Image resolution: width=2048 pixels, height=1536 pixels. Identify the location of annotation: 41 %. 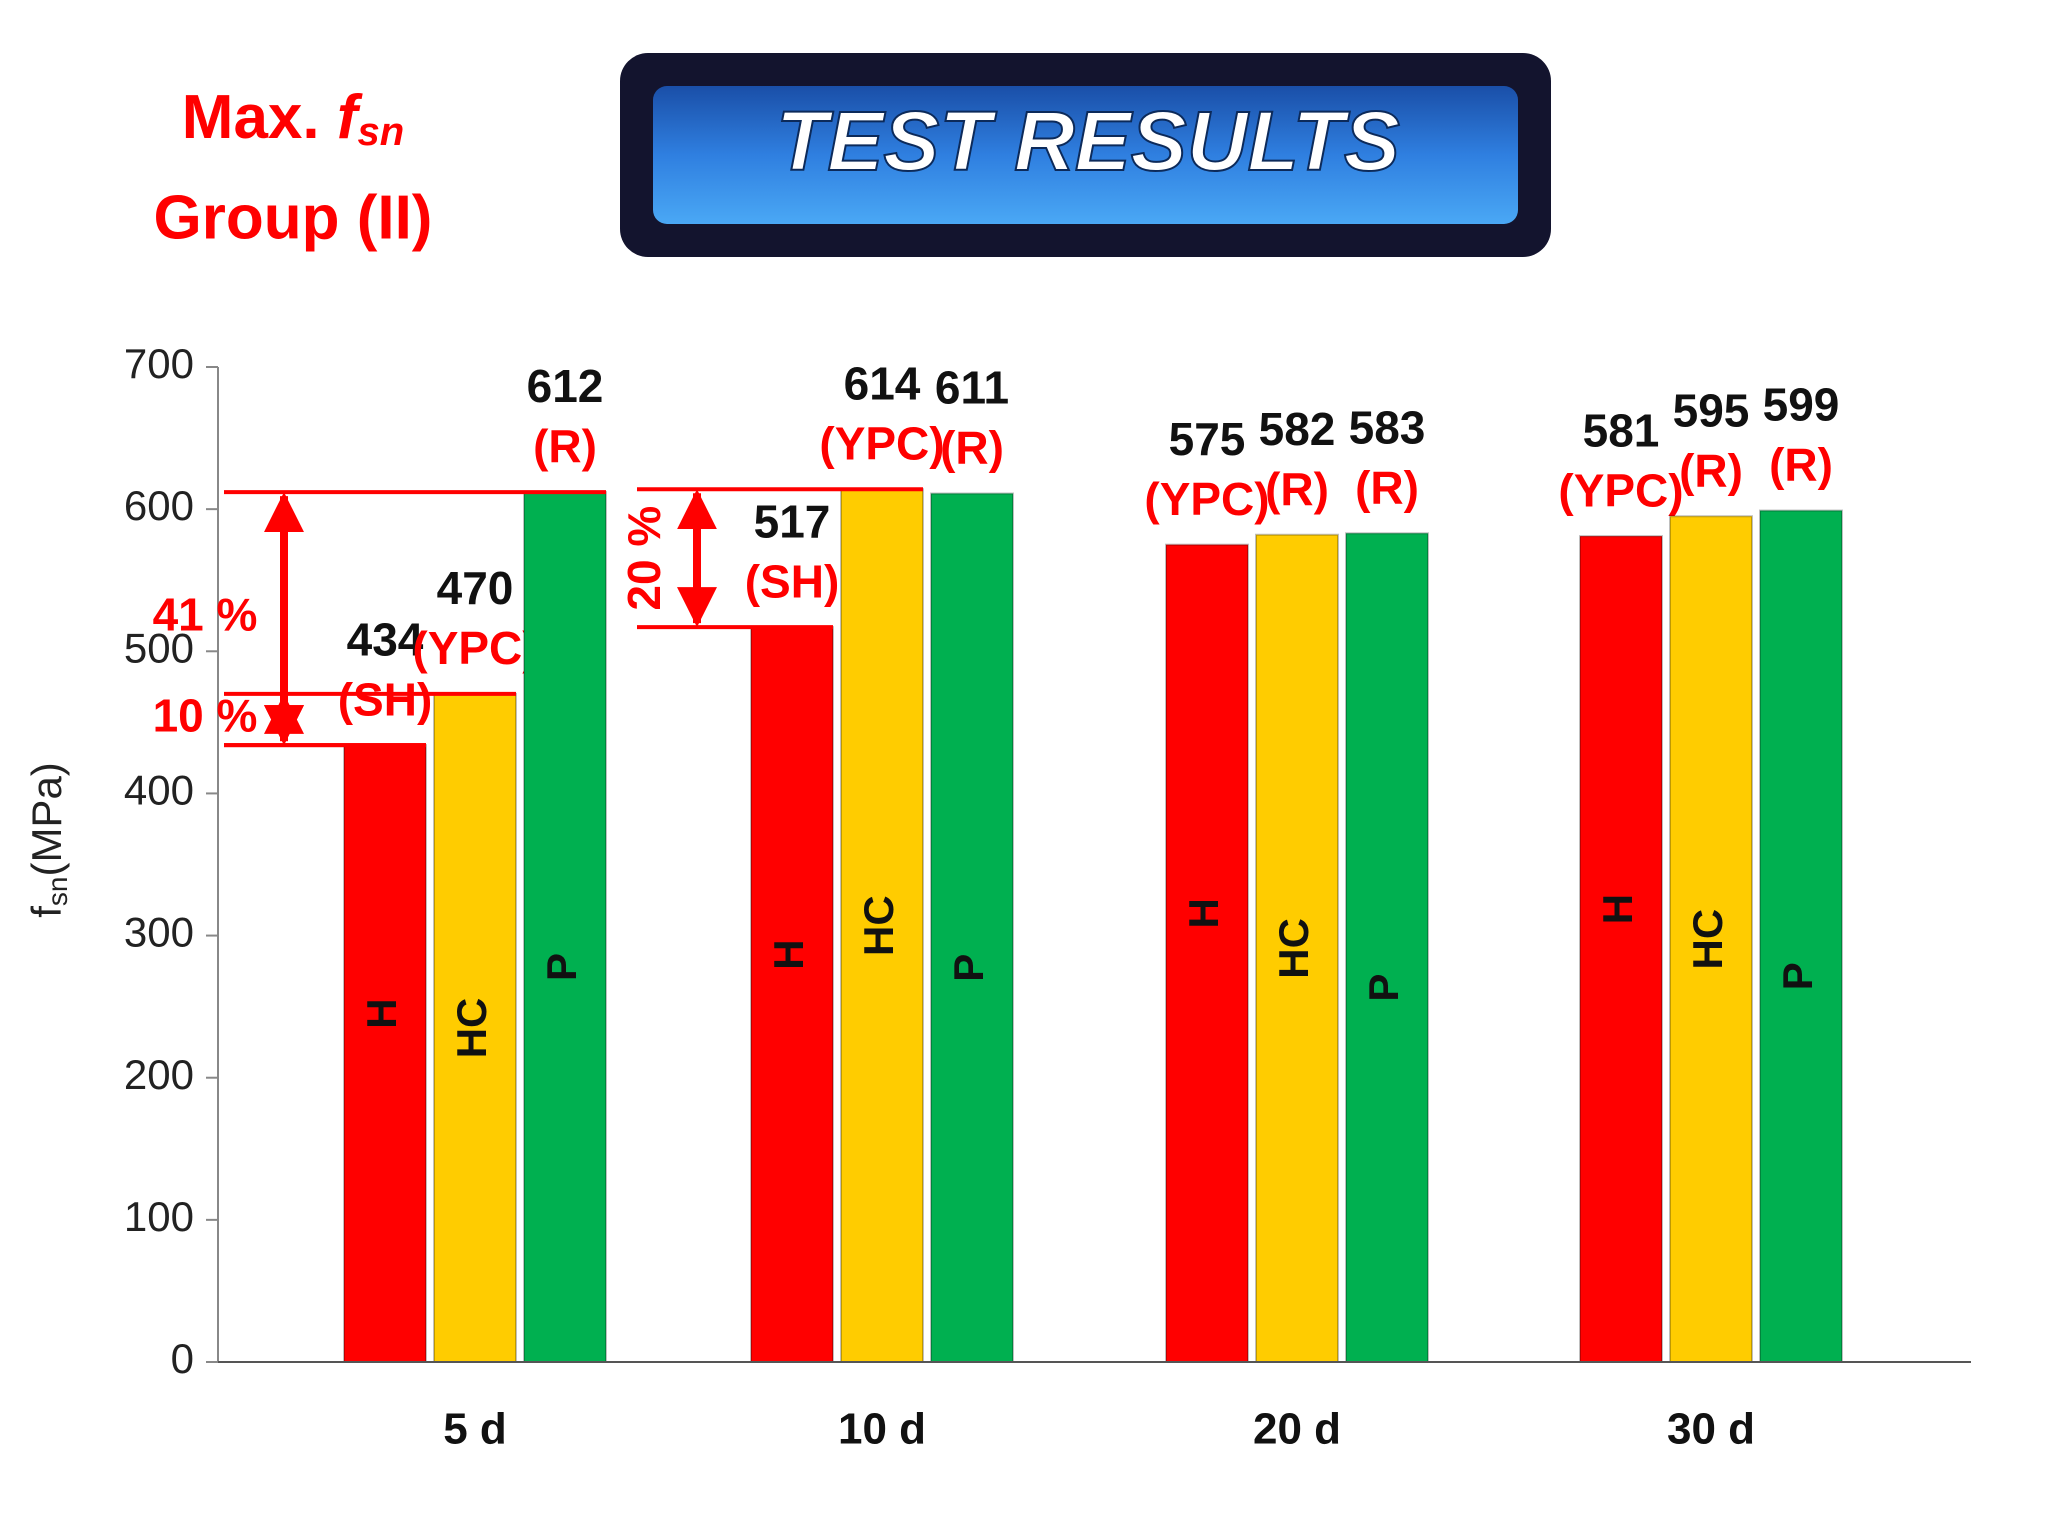
(205, 615).